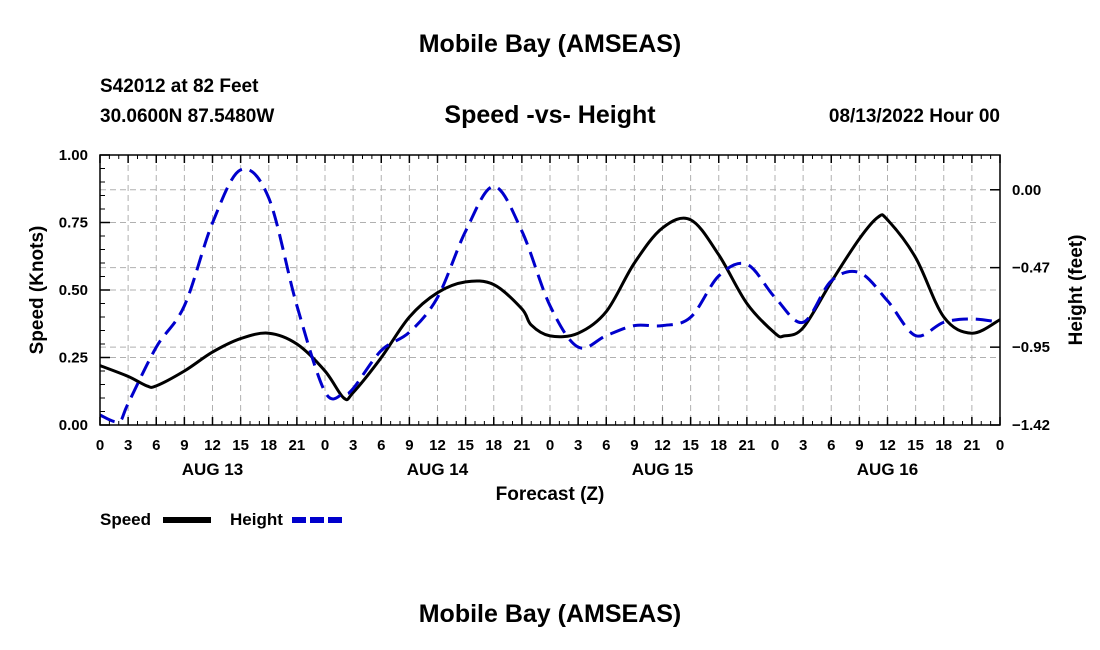 The height and width of the screenshot is (650, 1100). Describe the element at coordinates (221, 519) in the screenshot. I see `legend: Speed Height` at that location.